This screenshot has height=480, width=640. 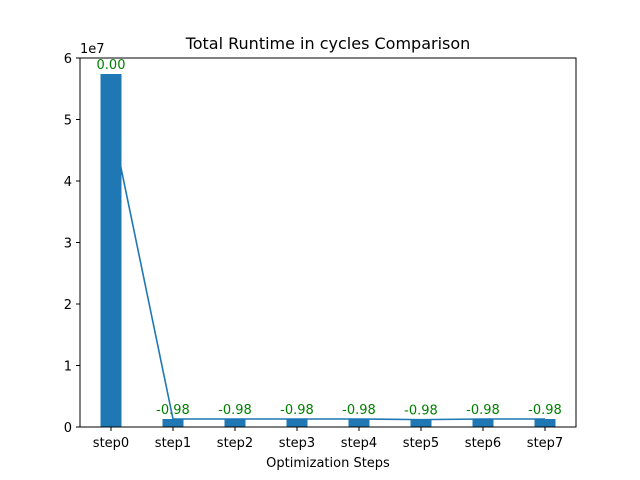 What do you see at coordinates (68, 59) in the screenshot?
I see `y-tick-label-6: 6` at bounding box center [68, 59].